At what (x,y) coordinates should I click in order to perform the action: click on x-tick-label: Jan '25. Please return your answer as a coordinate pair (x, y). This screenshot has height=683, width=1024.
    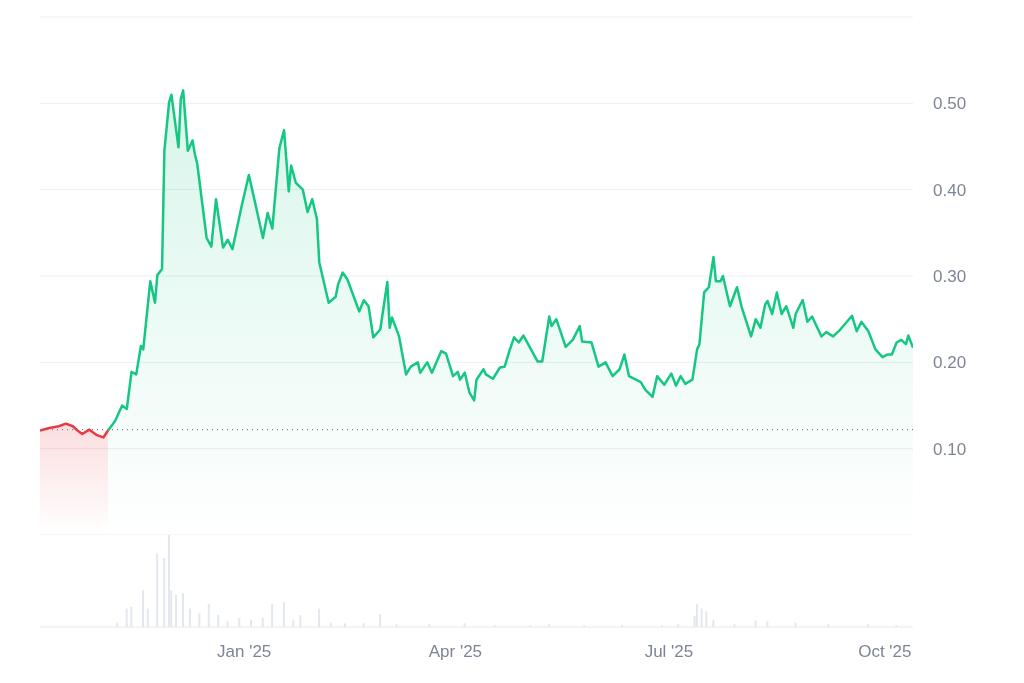
    Looking at the image, I should click on (244, 652).